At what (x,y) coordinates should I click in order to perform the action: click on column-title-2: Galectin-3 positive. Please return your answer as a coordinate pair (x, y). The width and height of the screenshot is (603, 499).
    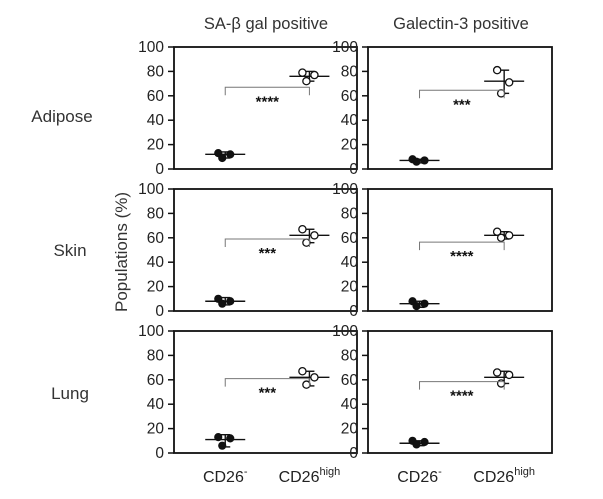
    Looking at the image, I should click on (461, 24).